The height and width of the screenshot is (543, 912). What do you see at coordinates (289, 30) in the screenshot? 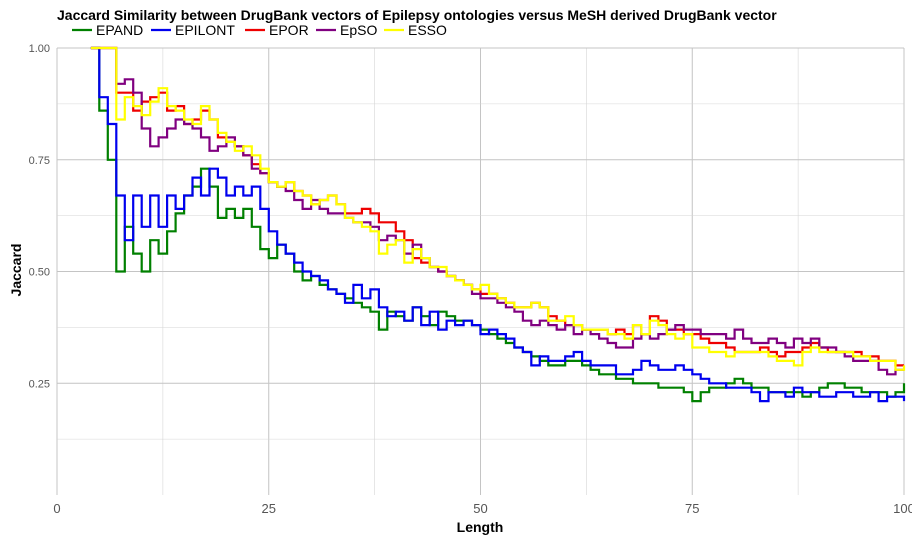
I see `legend-label-epor: EPOR` at bounding box center [289, 30].